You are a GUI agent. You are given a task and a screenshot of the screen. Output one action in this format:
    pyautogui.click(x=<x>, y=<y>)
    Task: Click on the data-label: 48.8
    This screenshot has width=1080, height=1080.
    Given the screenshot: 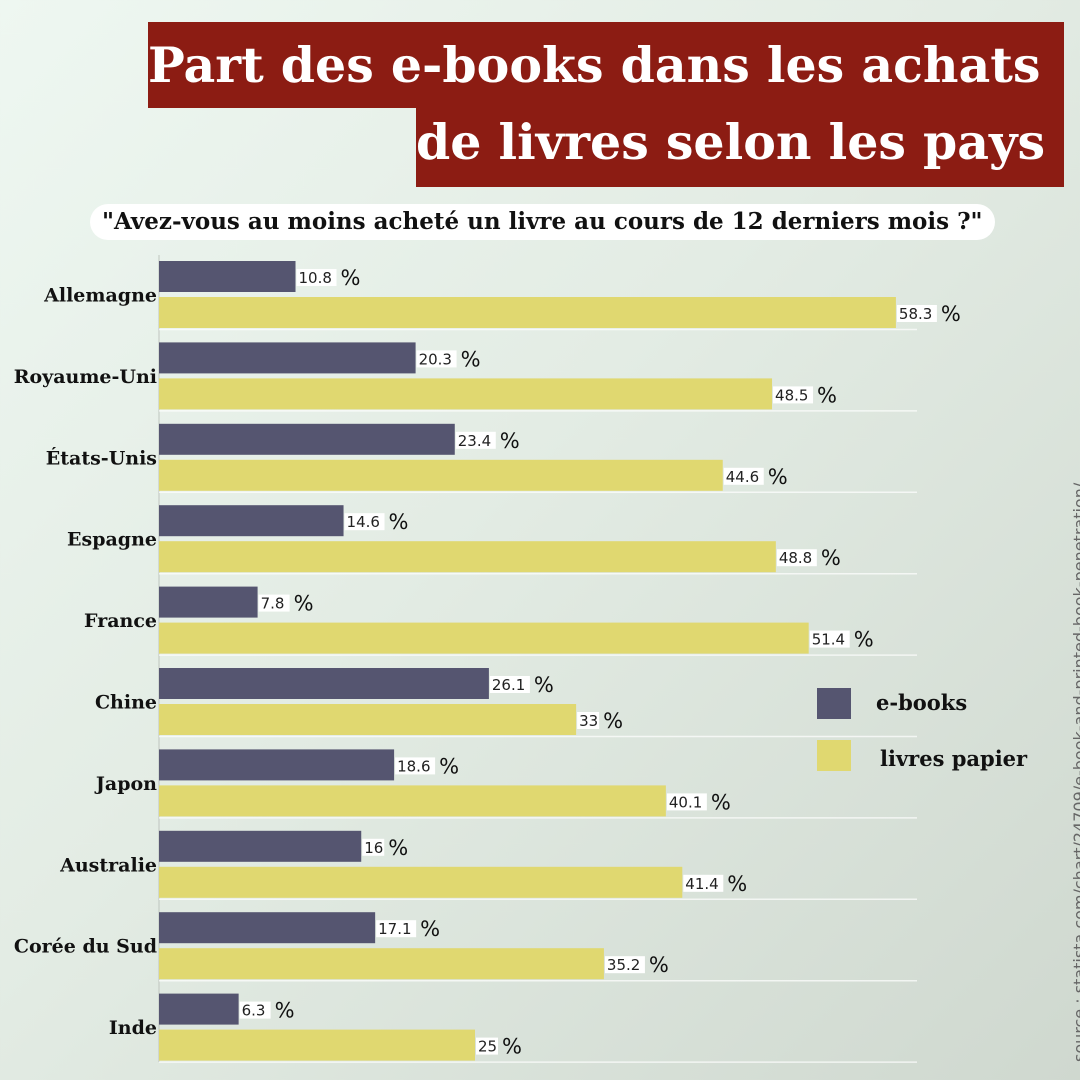 What is the action you would take?
    pyautogui.click(x=795, y=558)
    